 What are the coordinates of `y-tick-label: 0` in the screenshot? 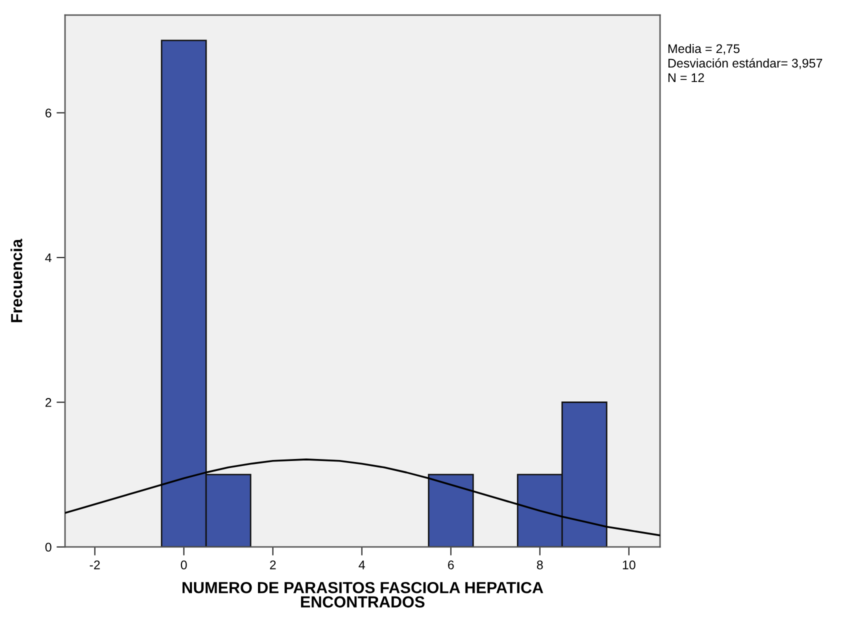 It's located at (48, 547).